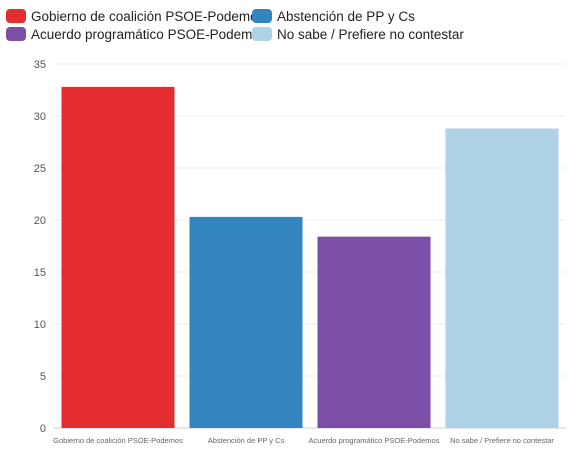  Describe the element at coordinates (40, 221) in the screenshot. I see `y-tick-label: 20` at that location.